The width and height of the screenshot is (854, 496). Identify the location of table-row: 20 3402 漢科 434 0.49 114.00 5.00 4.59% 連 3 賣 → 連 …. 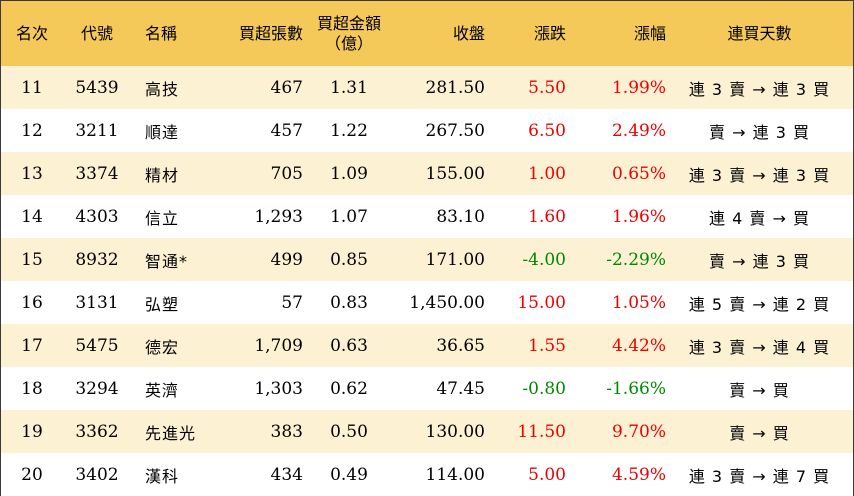
(427, 474).